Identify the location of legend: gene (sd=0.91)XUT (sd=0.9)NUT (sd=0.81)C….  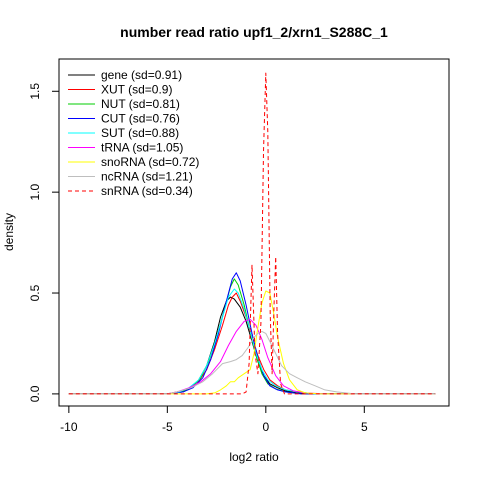
(133, 133).